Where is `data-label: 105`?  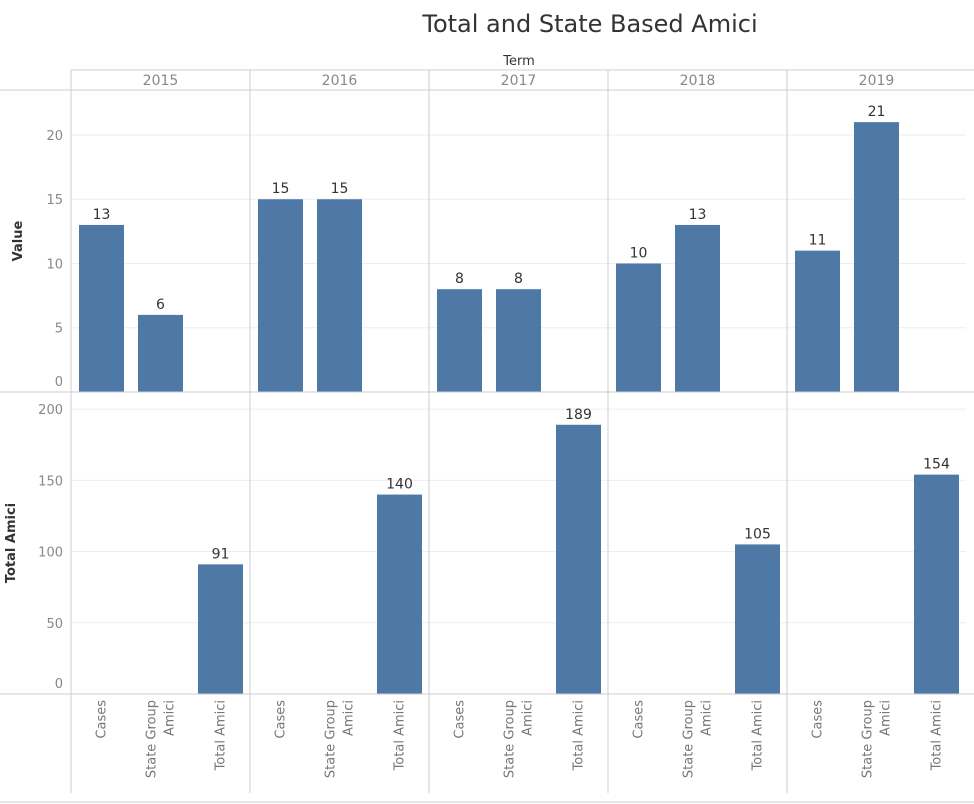 data-label: 105 is located at coordinates (757, 534).